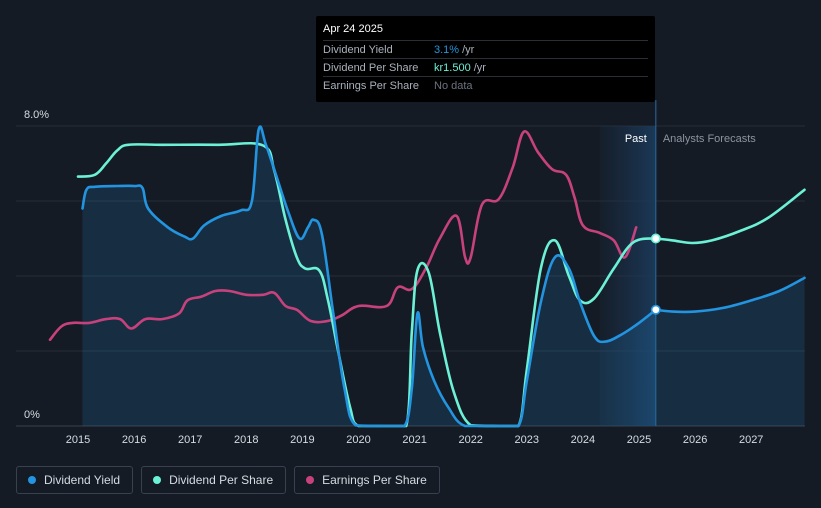 The height and width of the screenshot is (508, 821). What do you see at coordinates (470, 440) in the screenshot?
I see `x-tick-label: 2022` at bounding box center [470, 440].